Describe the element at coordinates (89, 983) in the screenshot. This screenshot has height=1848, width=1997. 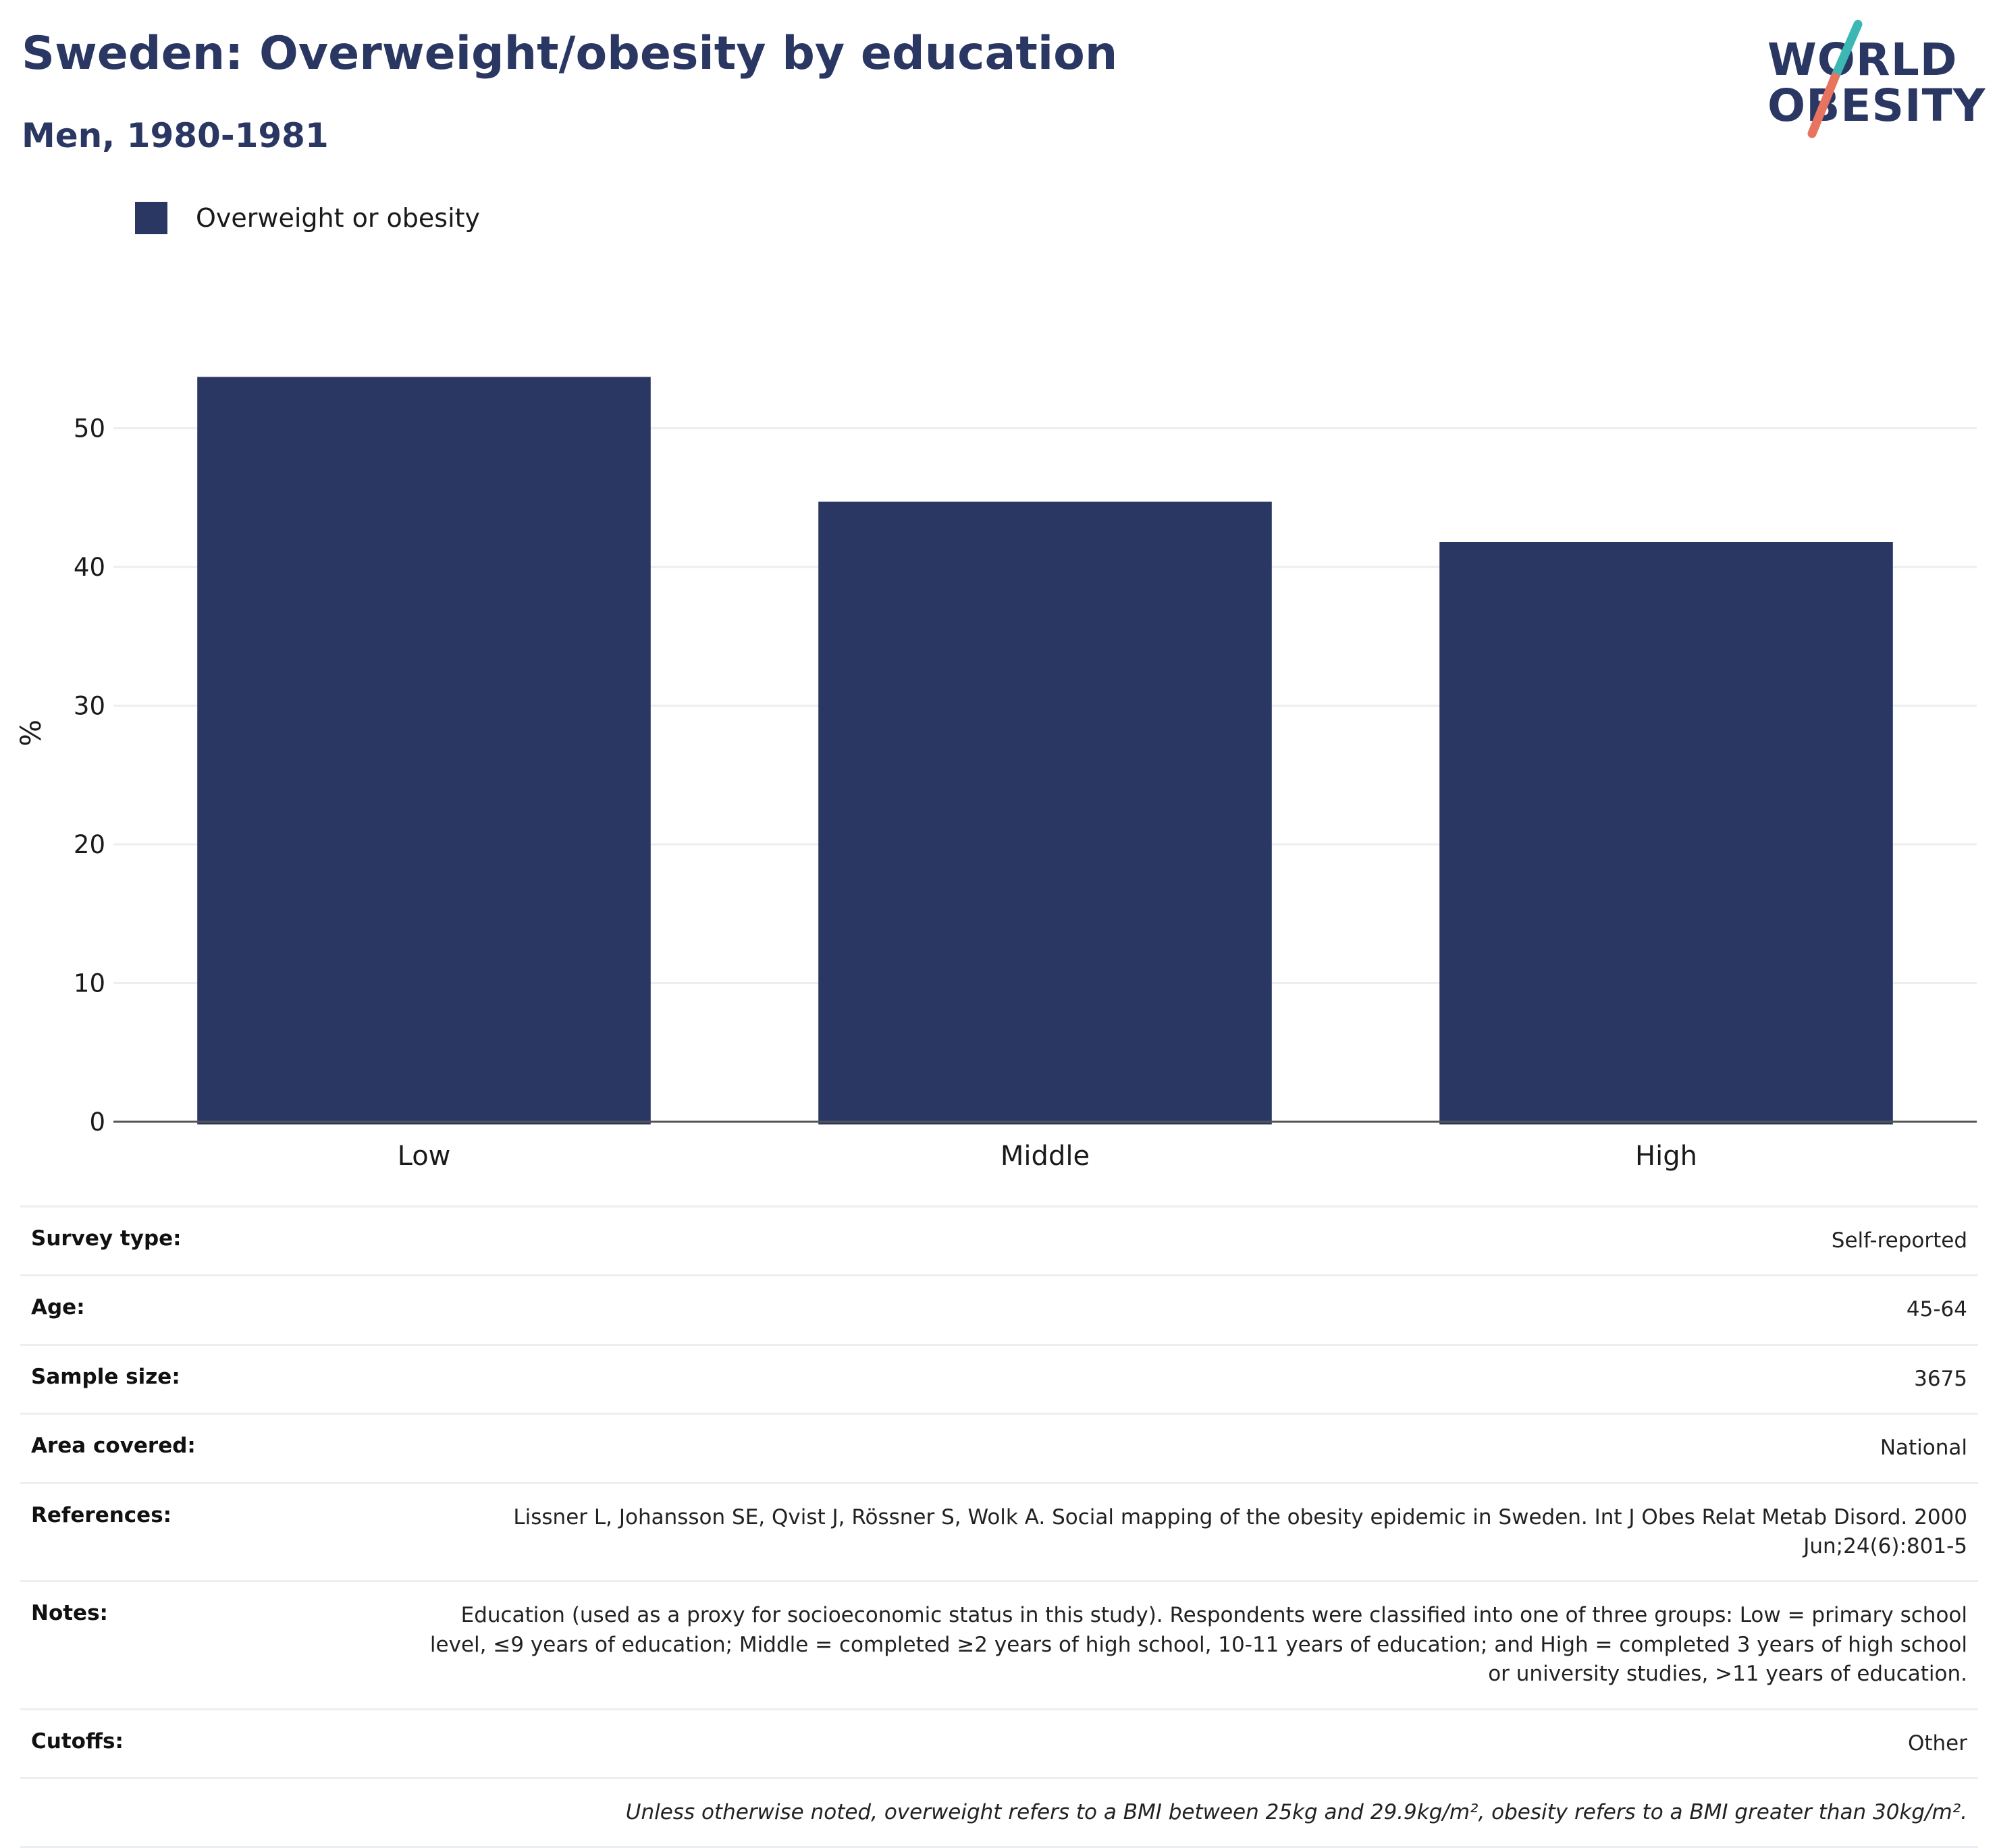
I see `y-tick-label: 10` at that location.